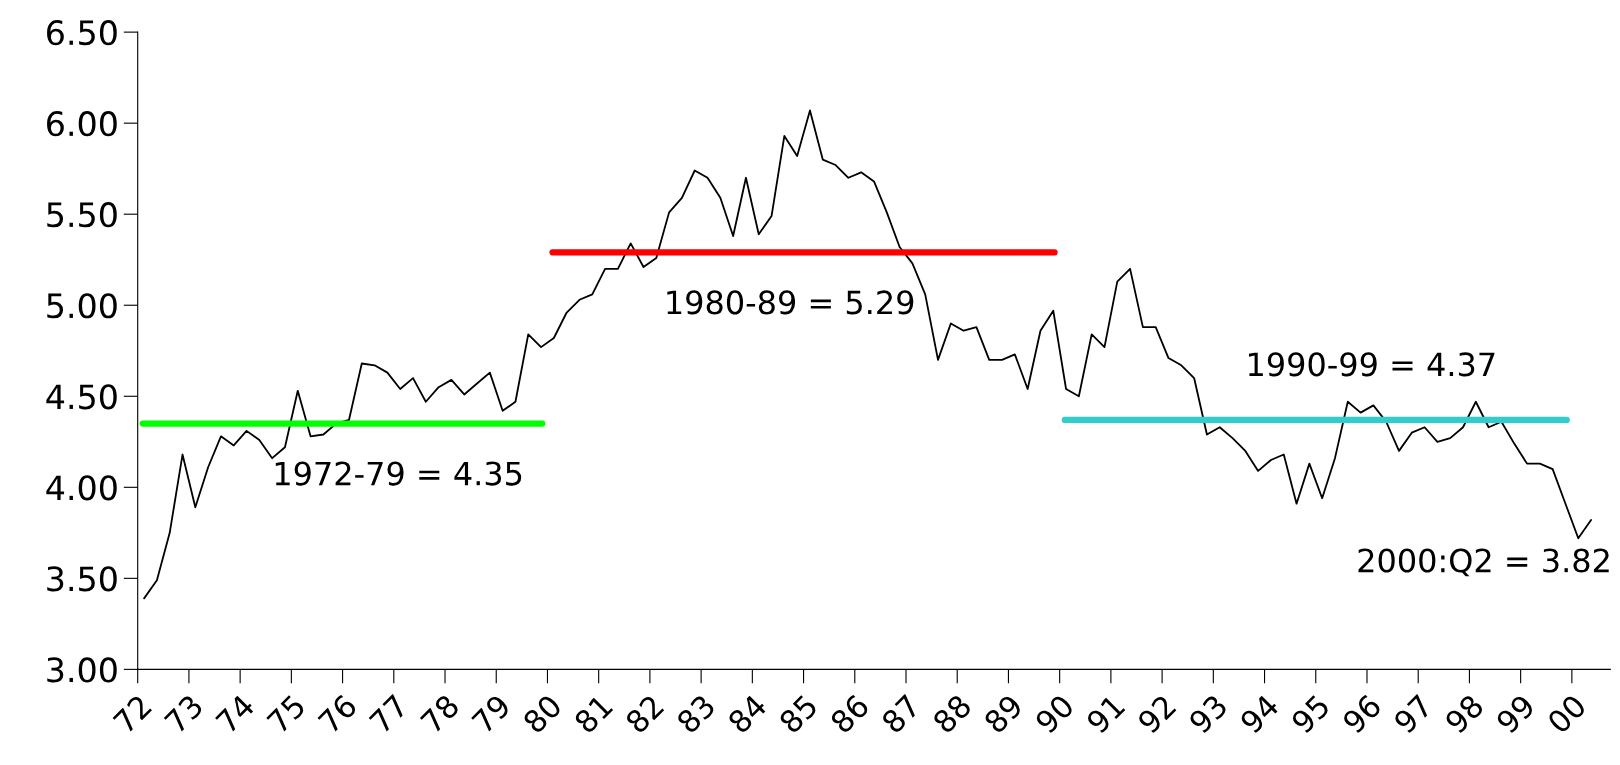 The width and height of the screenshot is (1620, 765). Describe the element at coordinates (132, 714) in the screenshot. I see `x-tick-label: 72` at that location.